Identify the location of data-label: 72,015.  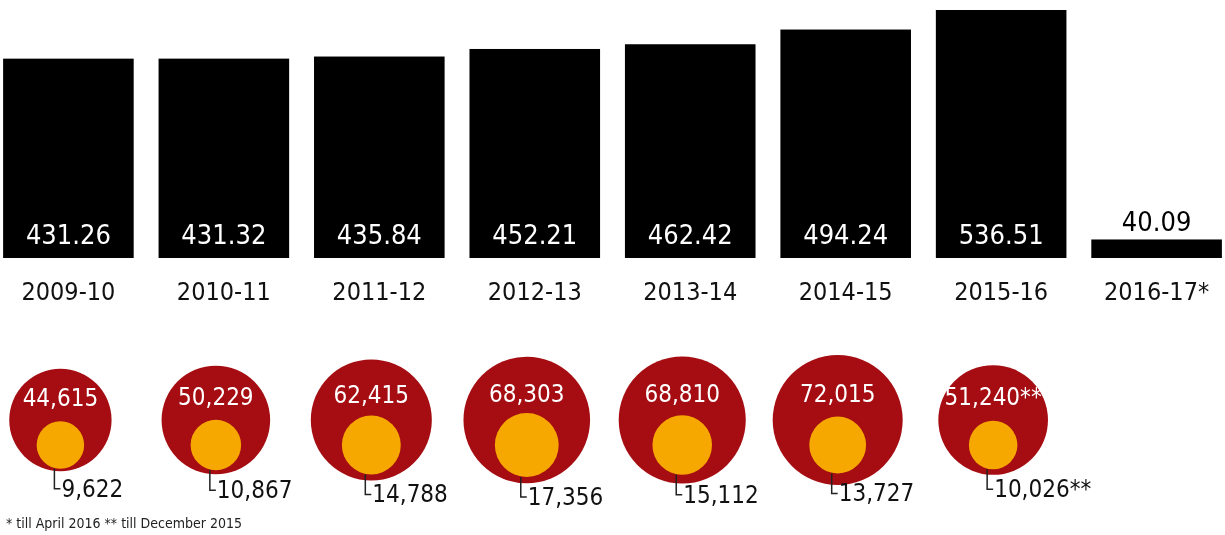
(837, 393).